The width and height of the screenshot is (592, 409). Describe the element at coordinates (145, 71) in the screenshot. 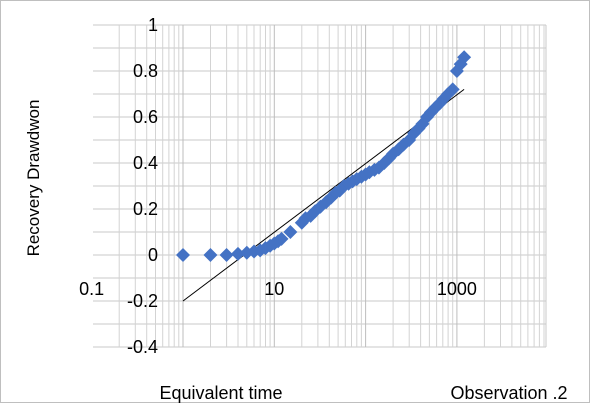

I see `y-tick-label: 0.8` at that location.